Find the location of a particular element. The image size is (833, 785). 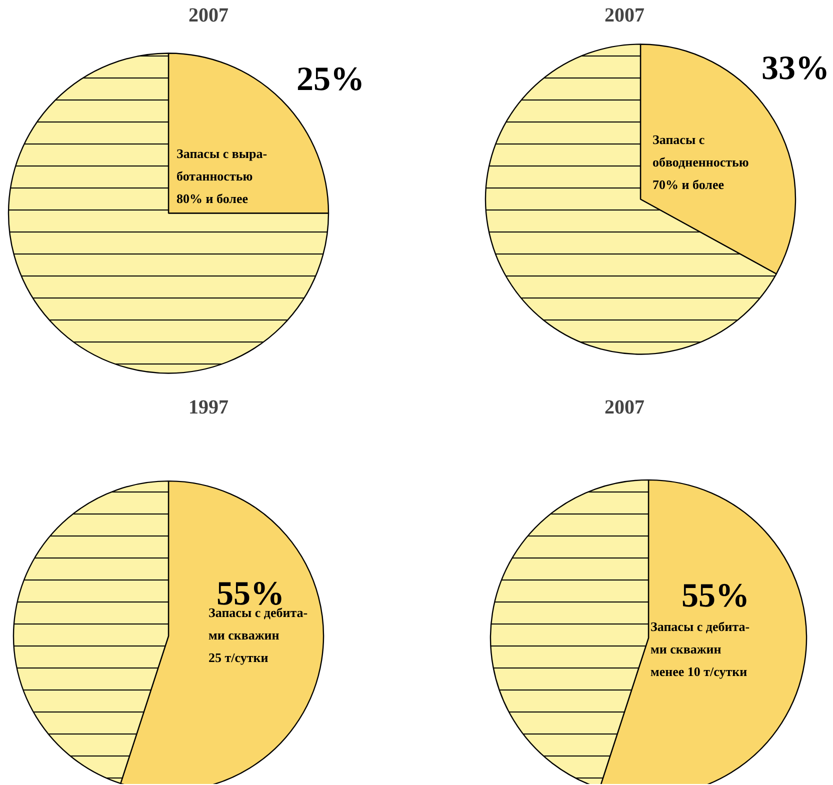

data-label: 25% is located at coordinates (330, 79).